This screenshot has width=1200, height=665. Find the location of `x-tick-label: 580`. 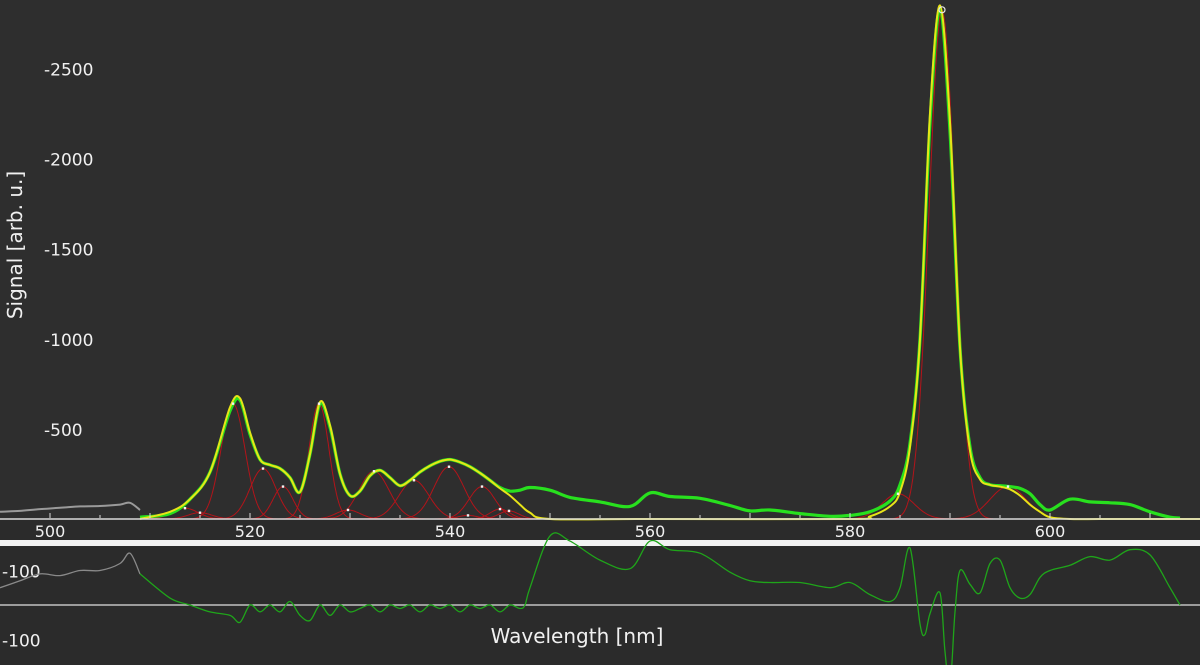

x-tick-label: 580 is located at coordinates (850, 531).